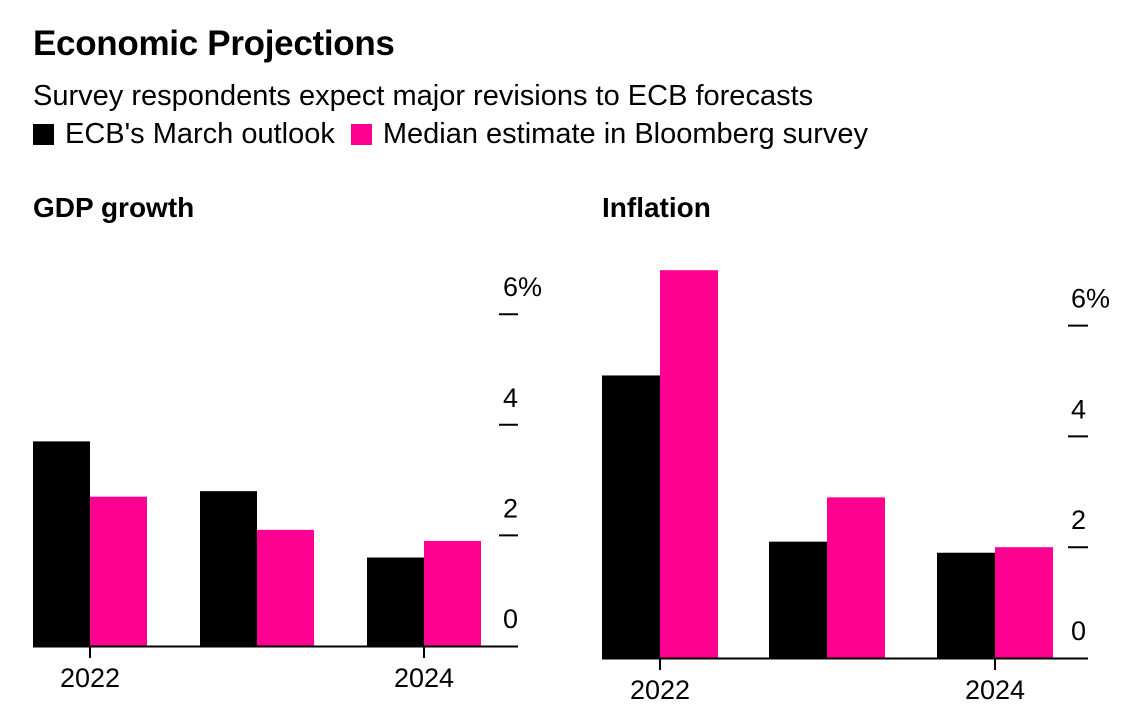 This screenshot has height=725, width=1147. Describe the element at coordinates (90, 678) in the screenshot. I see `gdp-x-tick-label-2022: 2022` at that location.